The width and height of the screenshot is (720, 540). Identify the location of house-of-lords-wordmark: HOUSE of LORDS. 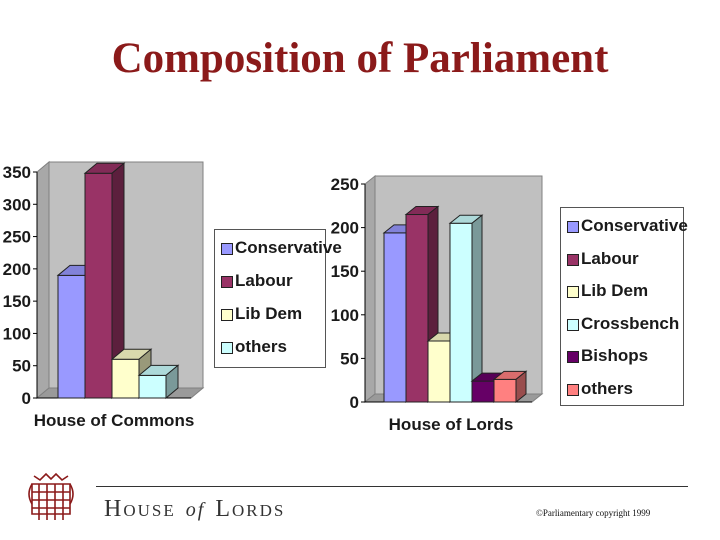
(194, 509).